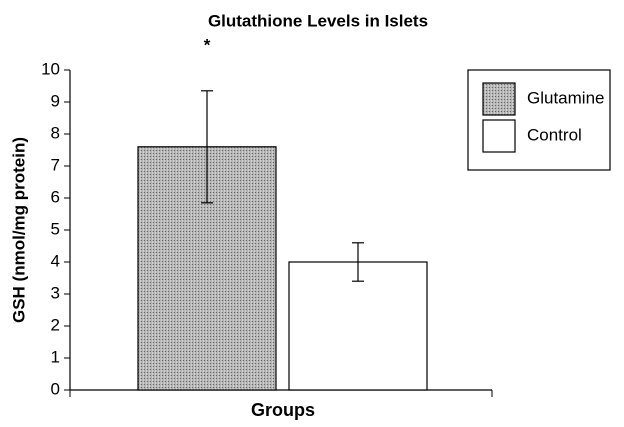 Image resolution: width=624 pixels, height=427 pixels. I want to click on legend-label: Control, so click(554, 134).